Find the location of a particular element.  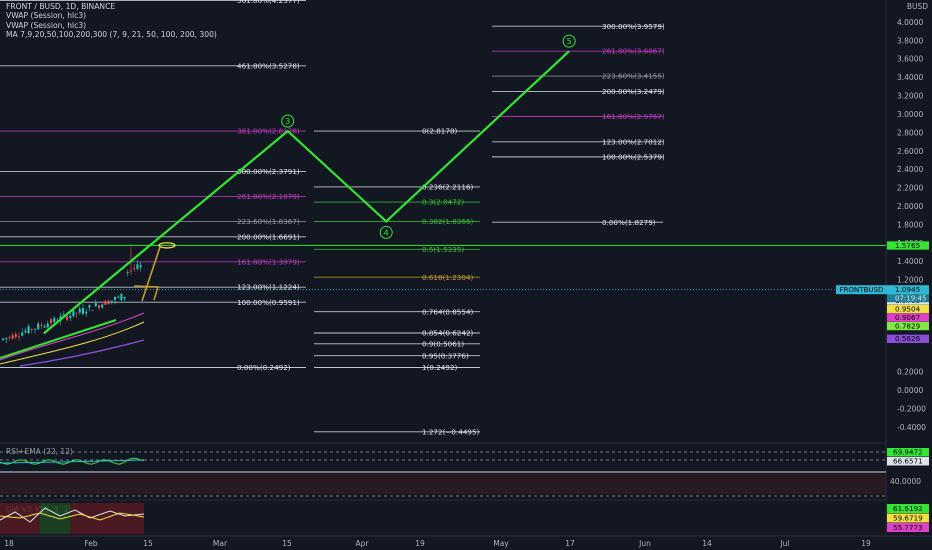

rsi-line is located at coordinates (72, 461).